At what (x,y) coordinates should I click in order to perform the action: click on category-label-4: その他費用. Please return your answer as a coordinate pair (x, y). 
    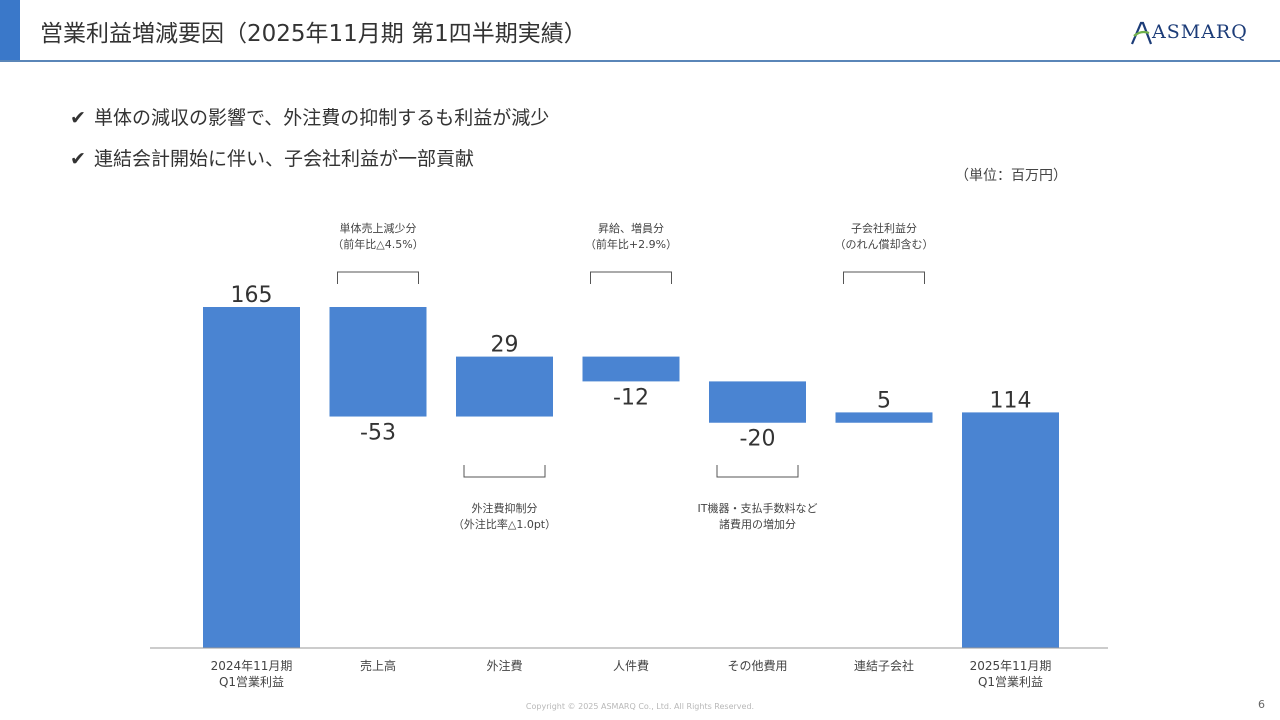
    Looking at the image, I should click on (757, 665).